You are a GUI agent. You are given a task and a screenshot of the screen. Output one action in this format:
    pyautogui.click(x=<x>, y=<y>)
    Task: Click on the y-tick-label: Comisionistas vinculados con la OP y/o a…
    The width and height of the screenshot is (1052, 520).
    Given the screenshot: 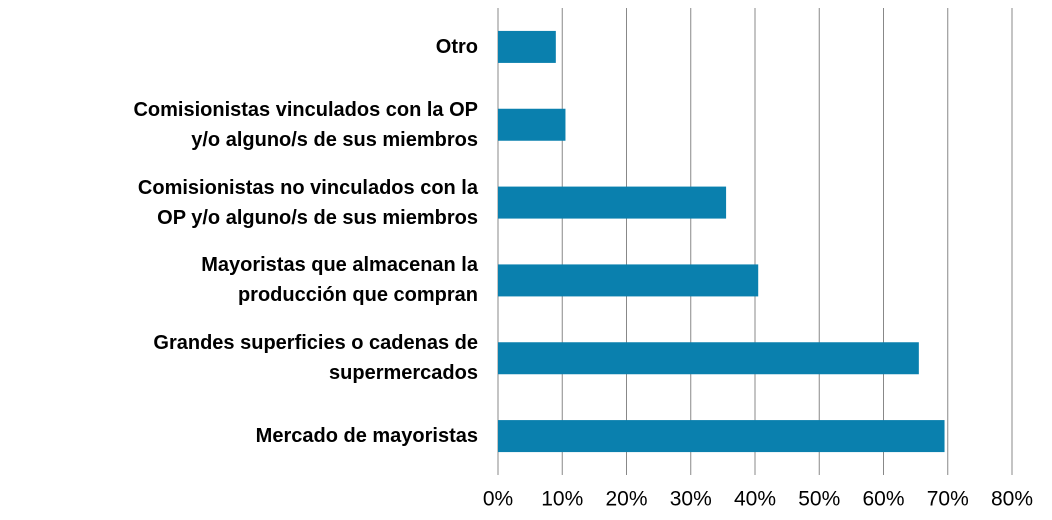 What is the action you would take?
    pyautogui.click(x=305, y=124)
    